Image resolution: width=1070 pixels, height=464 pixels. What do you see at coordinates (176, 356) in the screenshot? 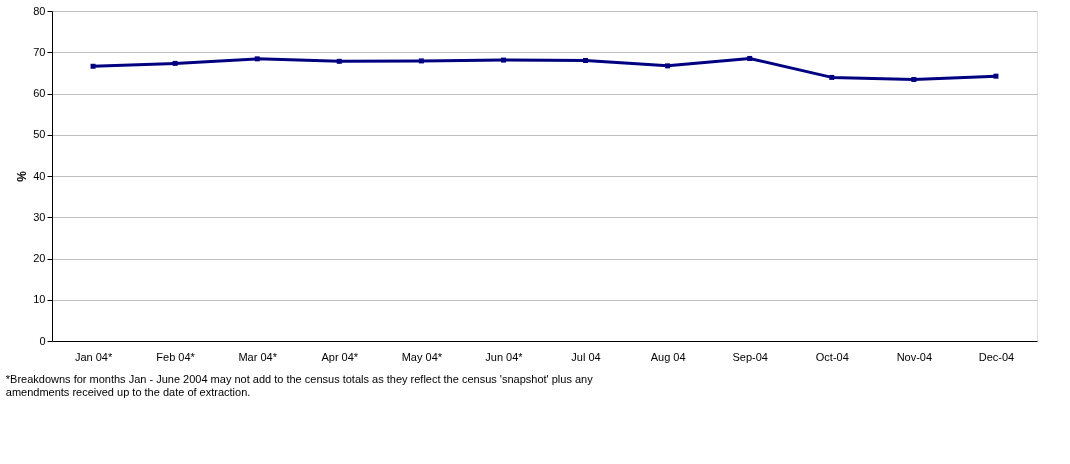
I see `x-tick-label: Feb 04*` at bounding box center [176, 356].